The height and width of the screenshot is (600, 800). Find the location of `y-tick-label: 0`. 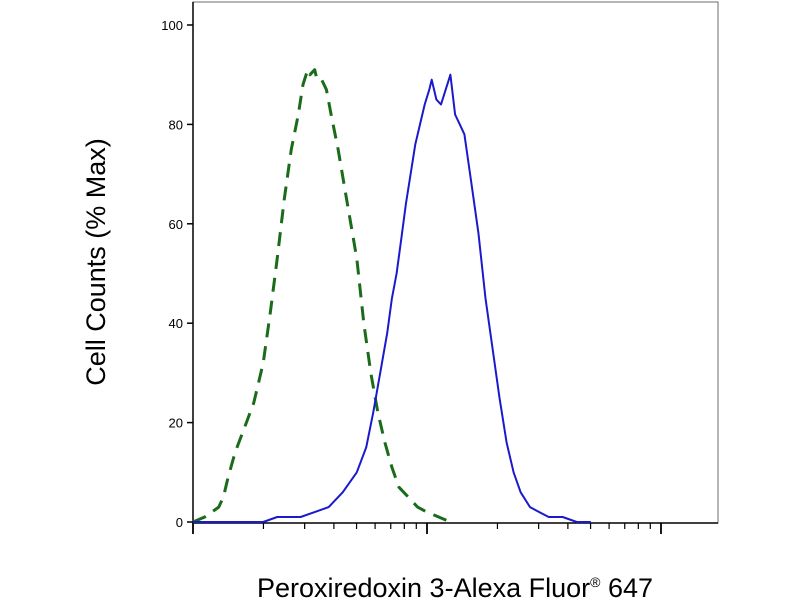

y-tick-label: 0 is located at coordinates (179, 522).